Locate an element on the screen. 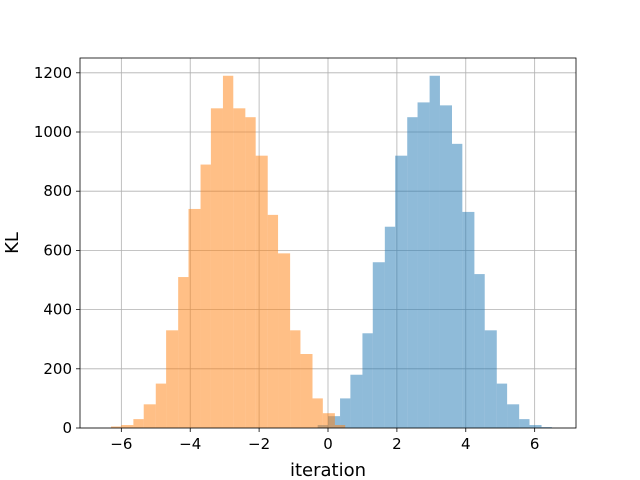  y-axis-title: KL is located at coordinates (12, 243).